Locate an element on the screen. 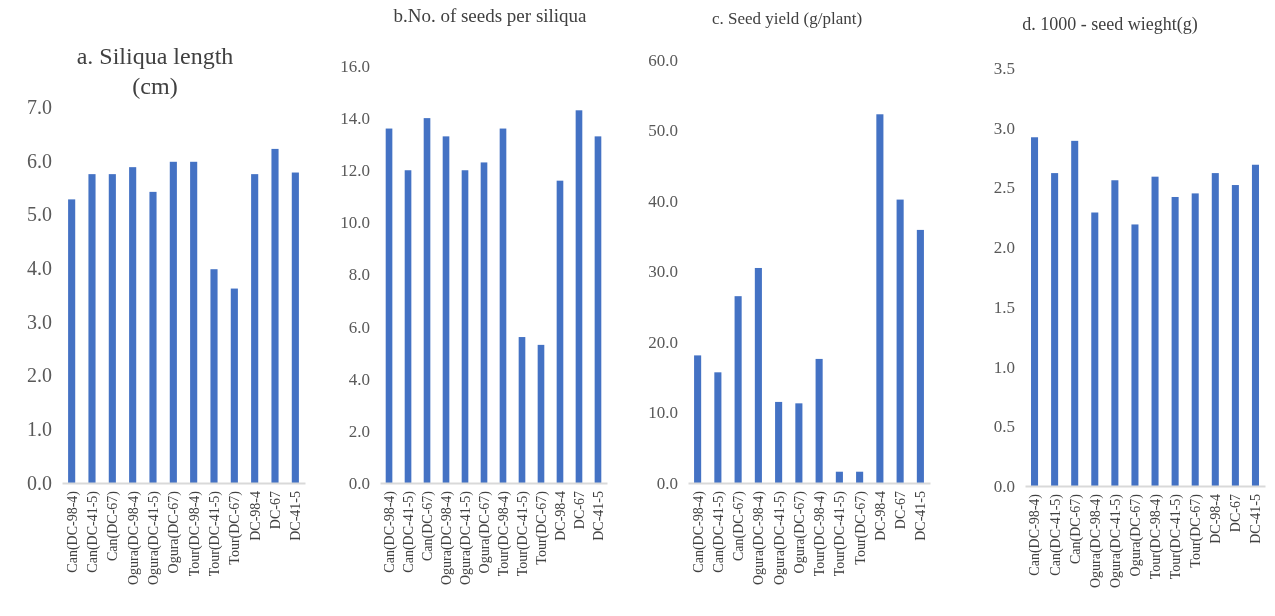 The image size is (1275, 616). y-tick-label: 30.0 is located at coordinates (663, 272).